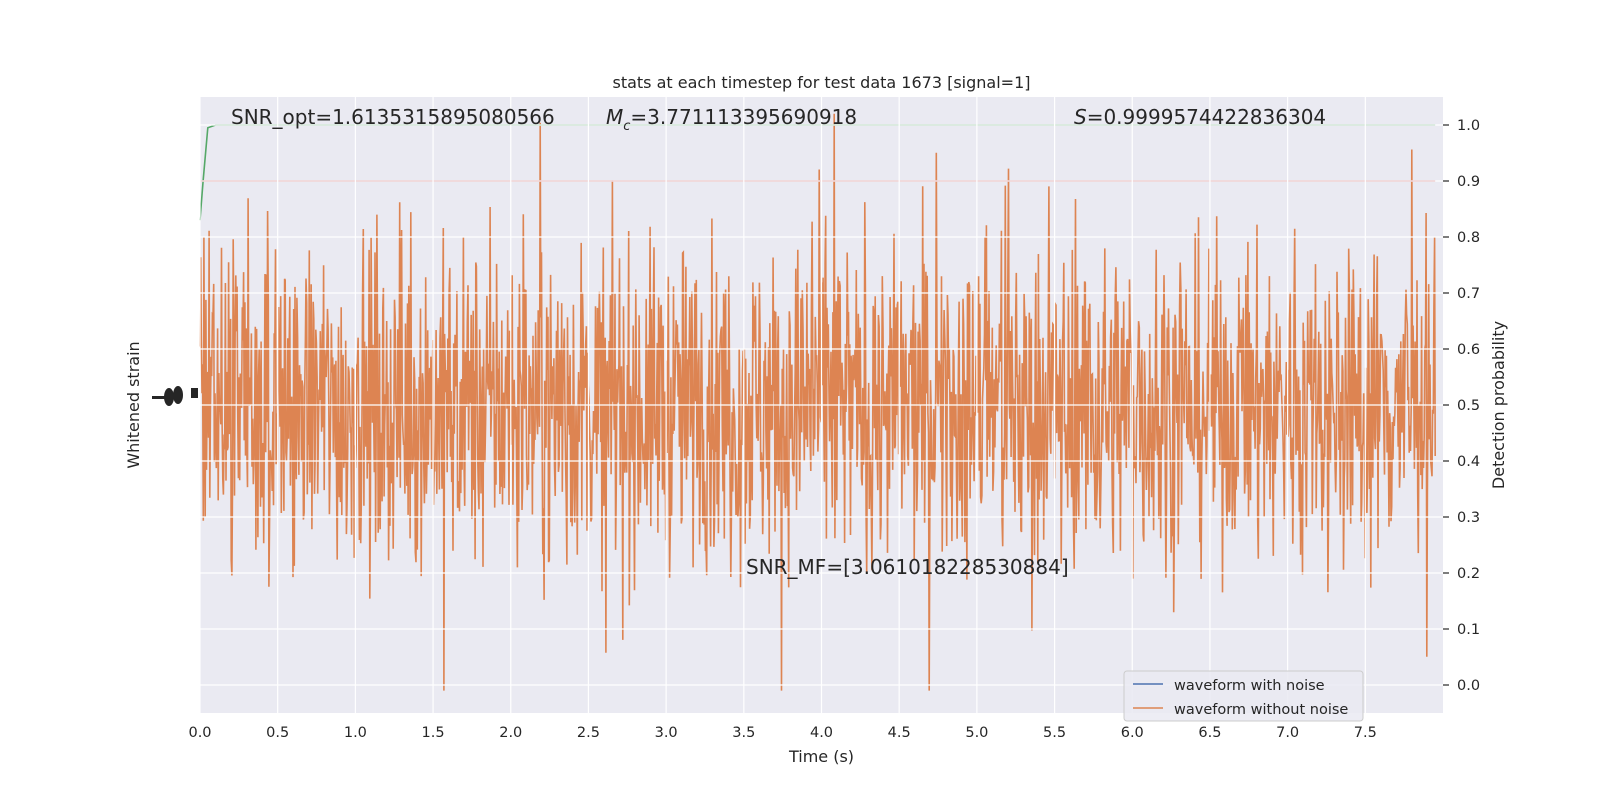 The width and height of the screenshot is (1600, 800). I want to click on legend-box, so click(1243, 696).